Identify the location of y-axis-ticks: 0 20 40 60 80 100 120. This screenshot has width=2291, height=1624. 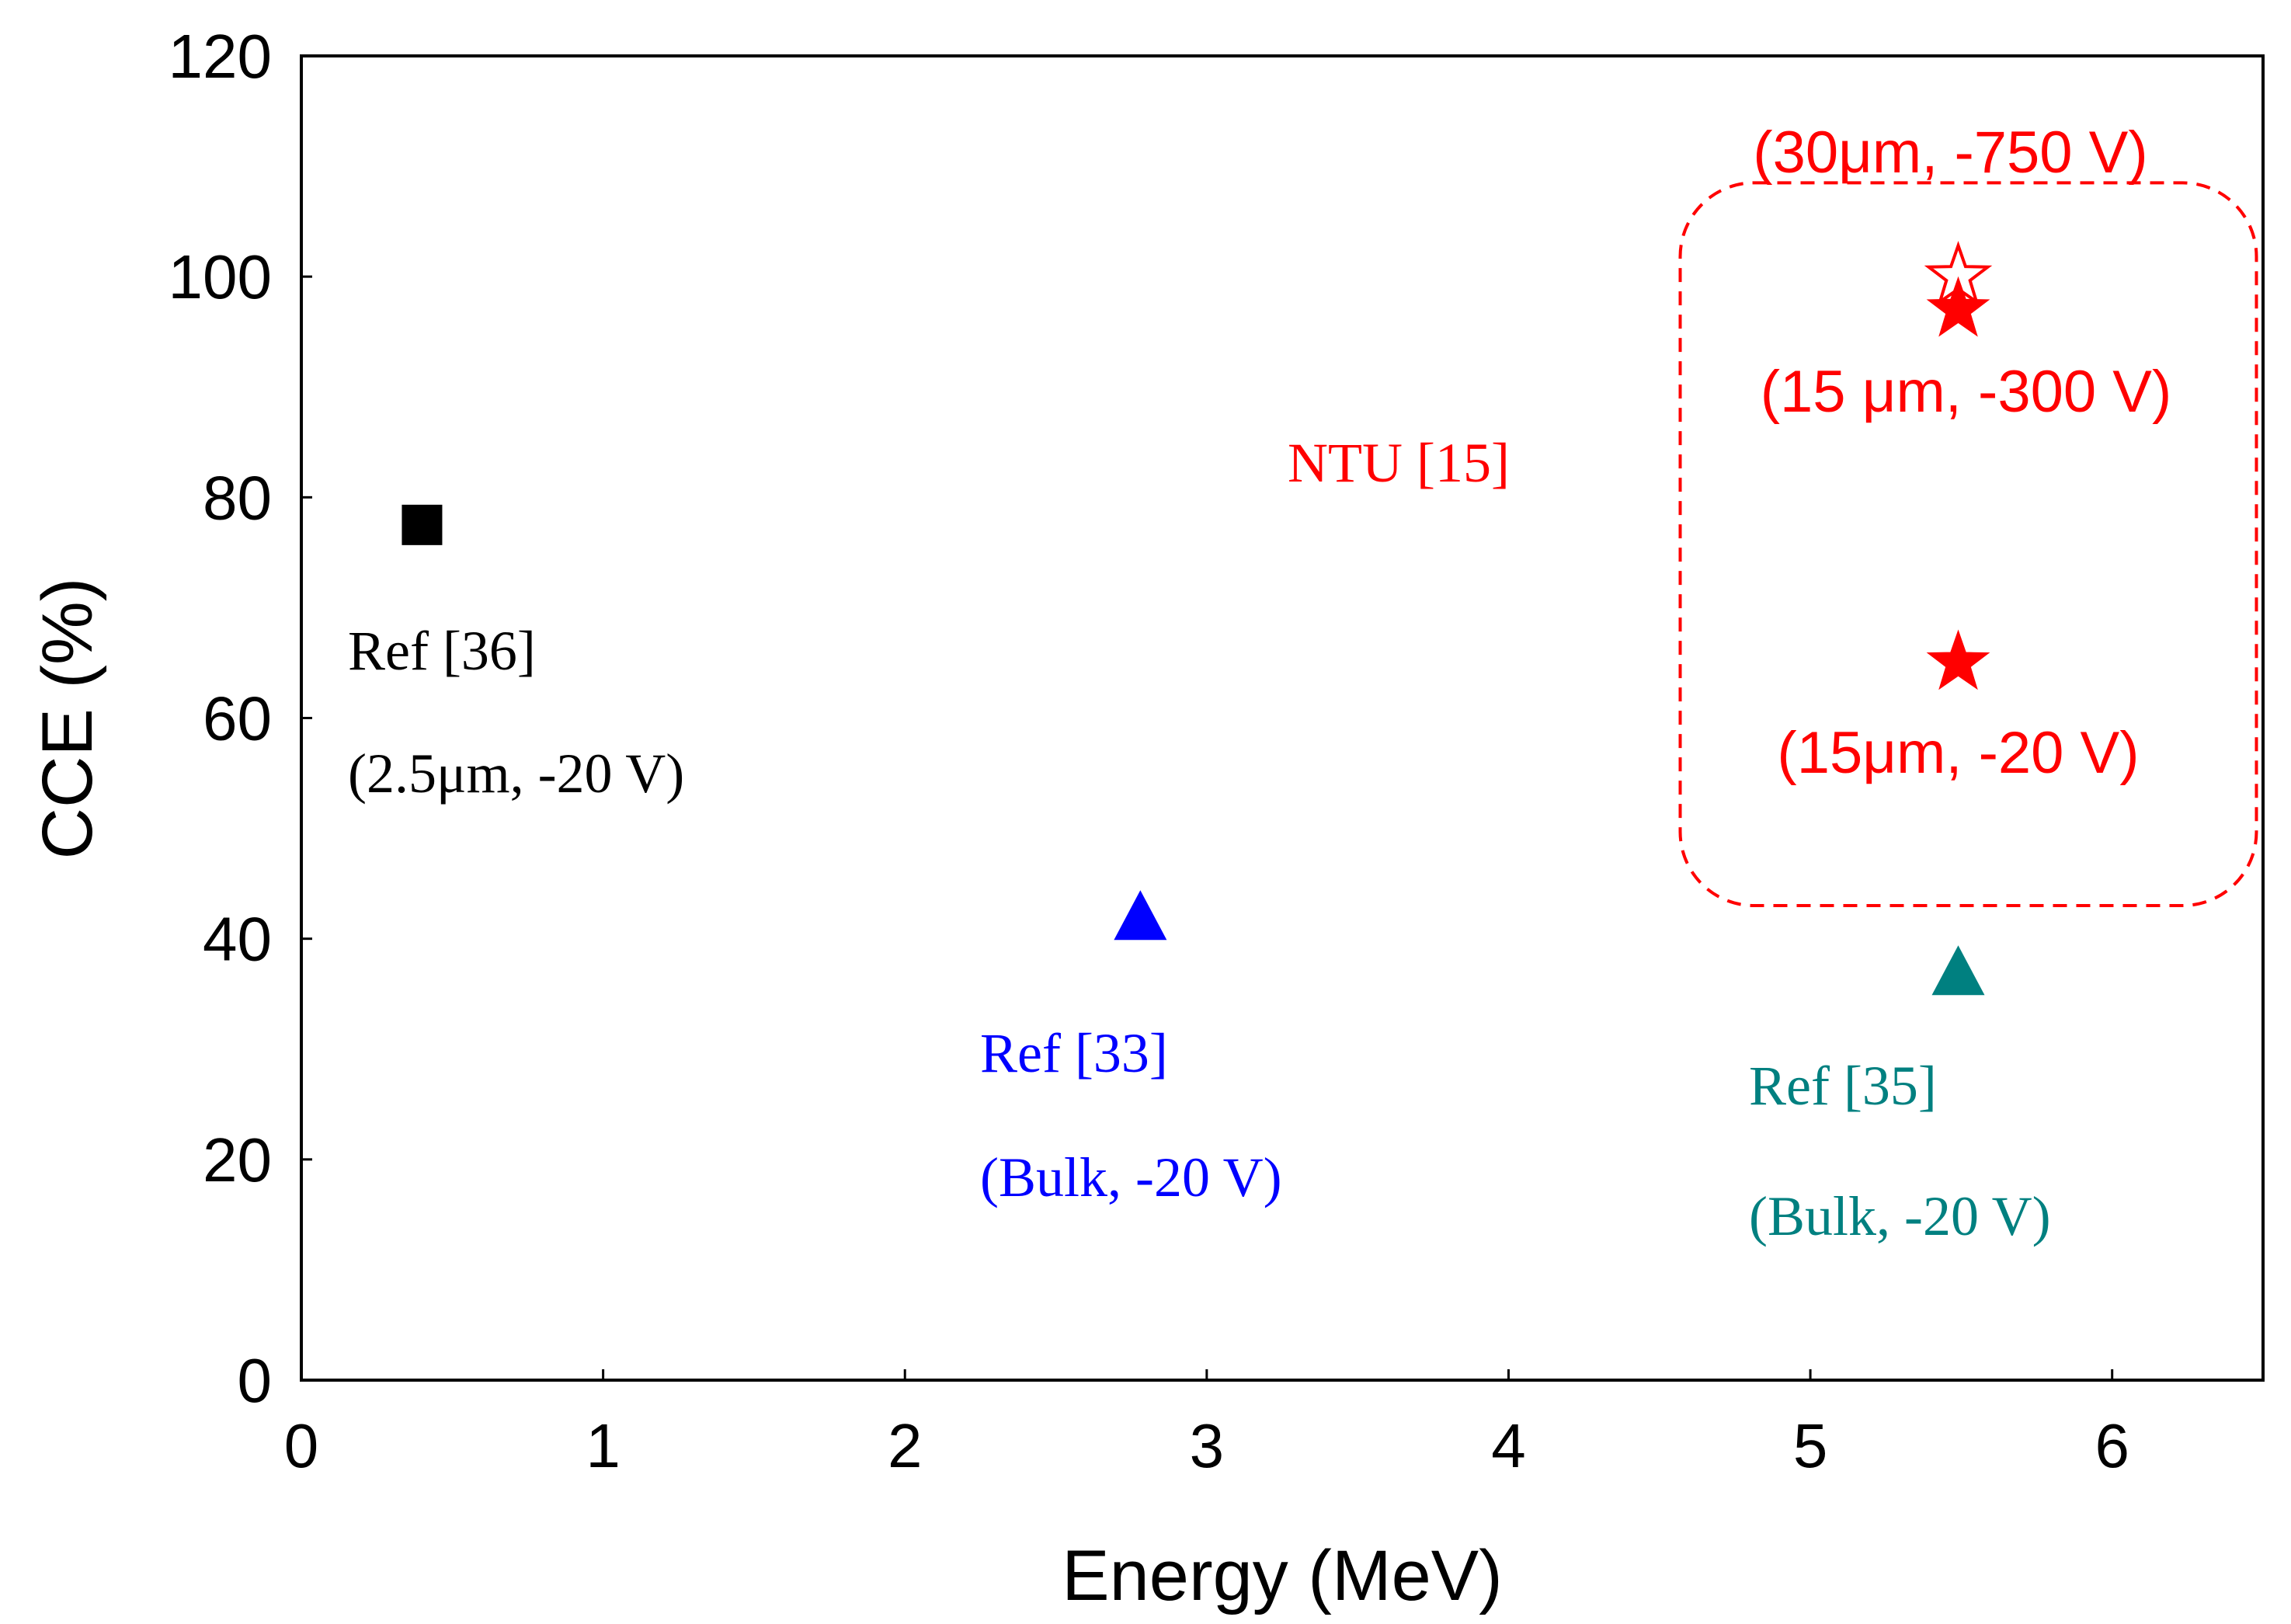
(241, 718).